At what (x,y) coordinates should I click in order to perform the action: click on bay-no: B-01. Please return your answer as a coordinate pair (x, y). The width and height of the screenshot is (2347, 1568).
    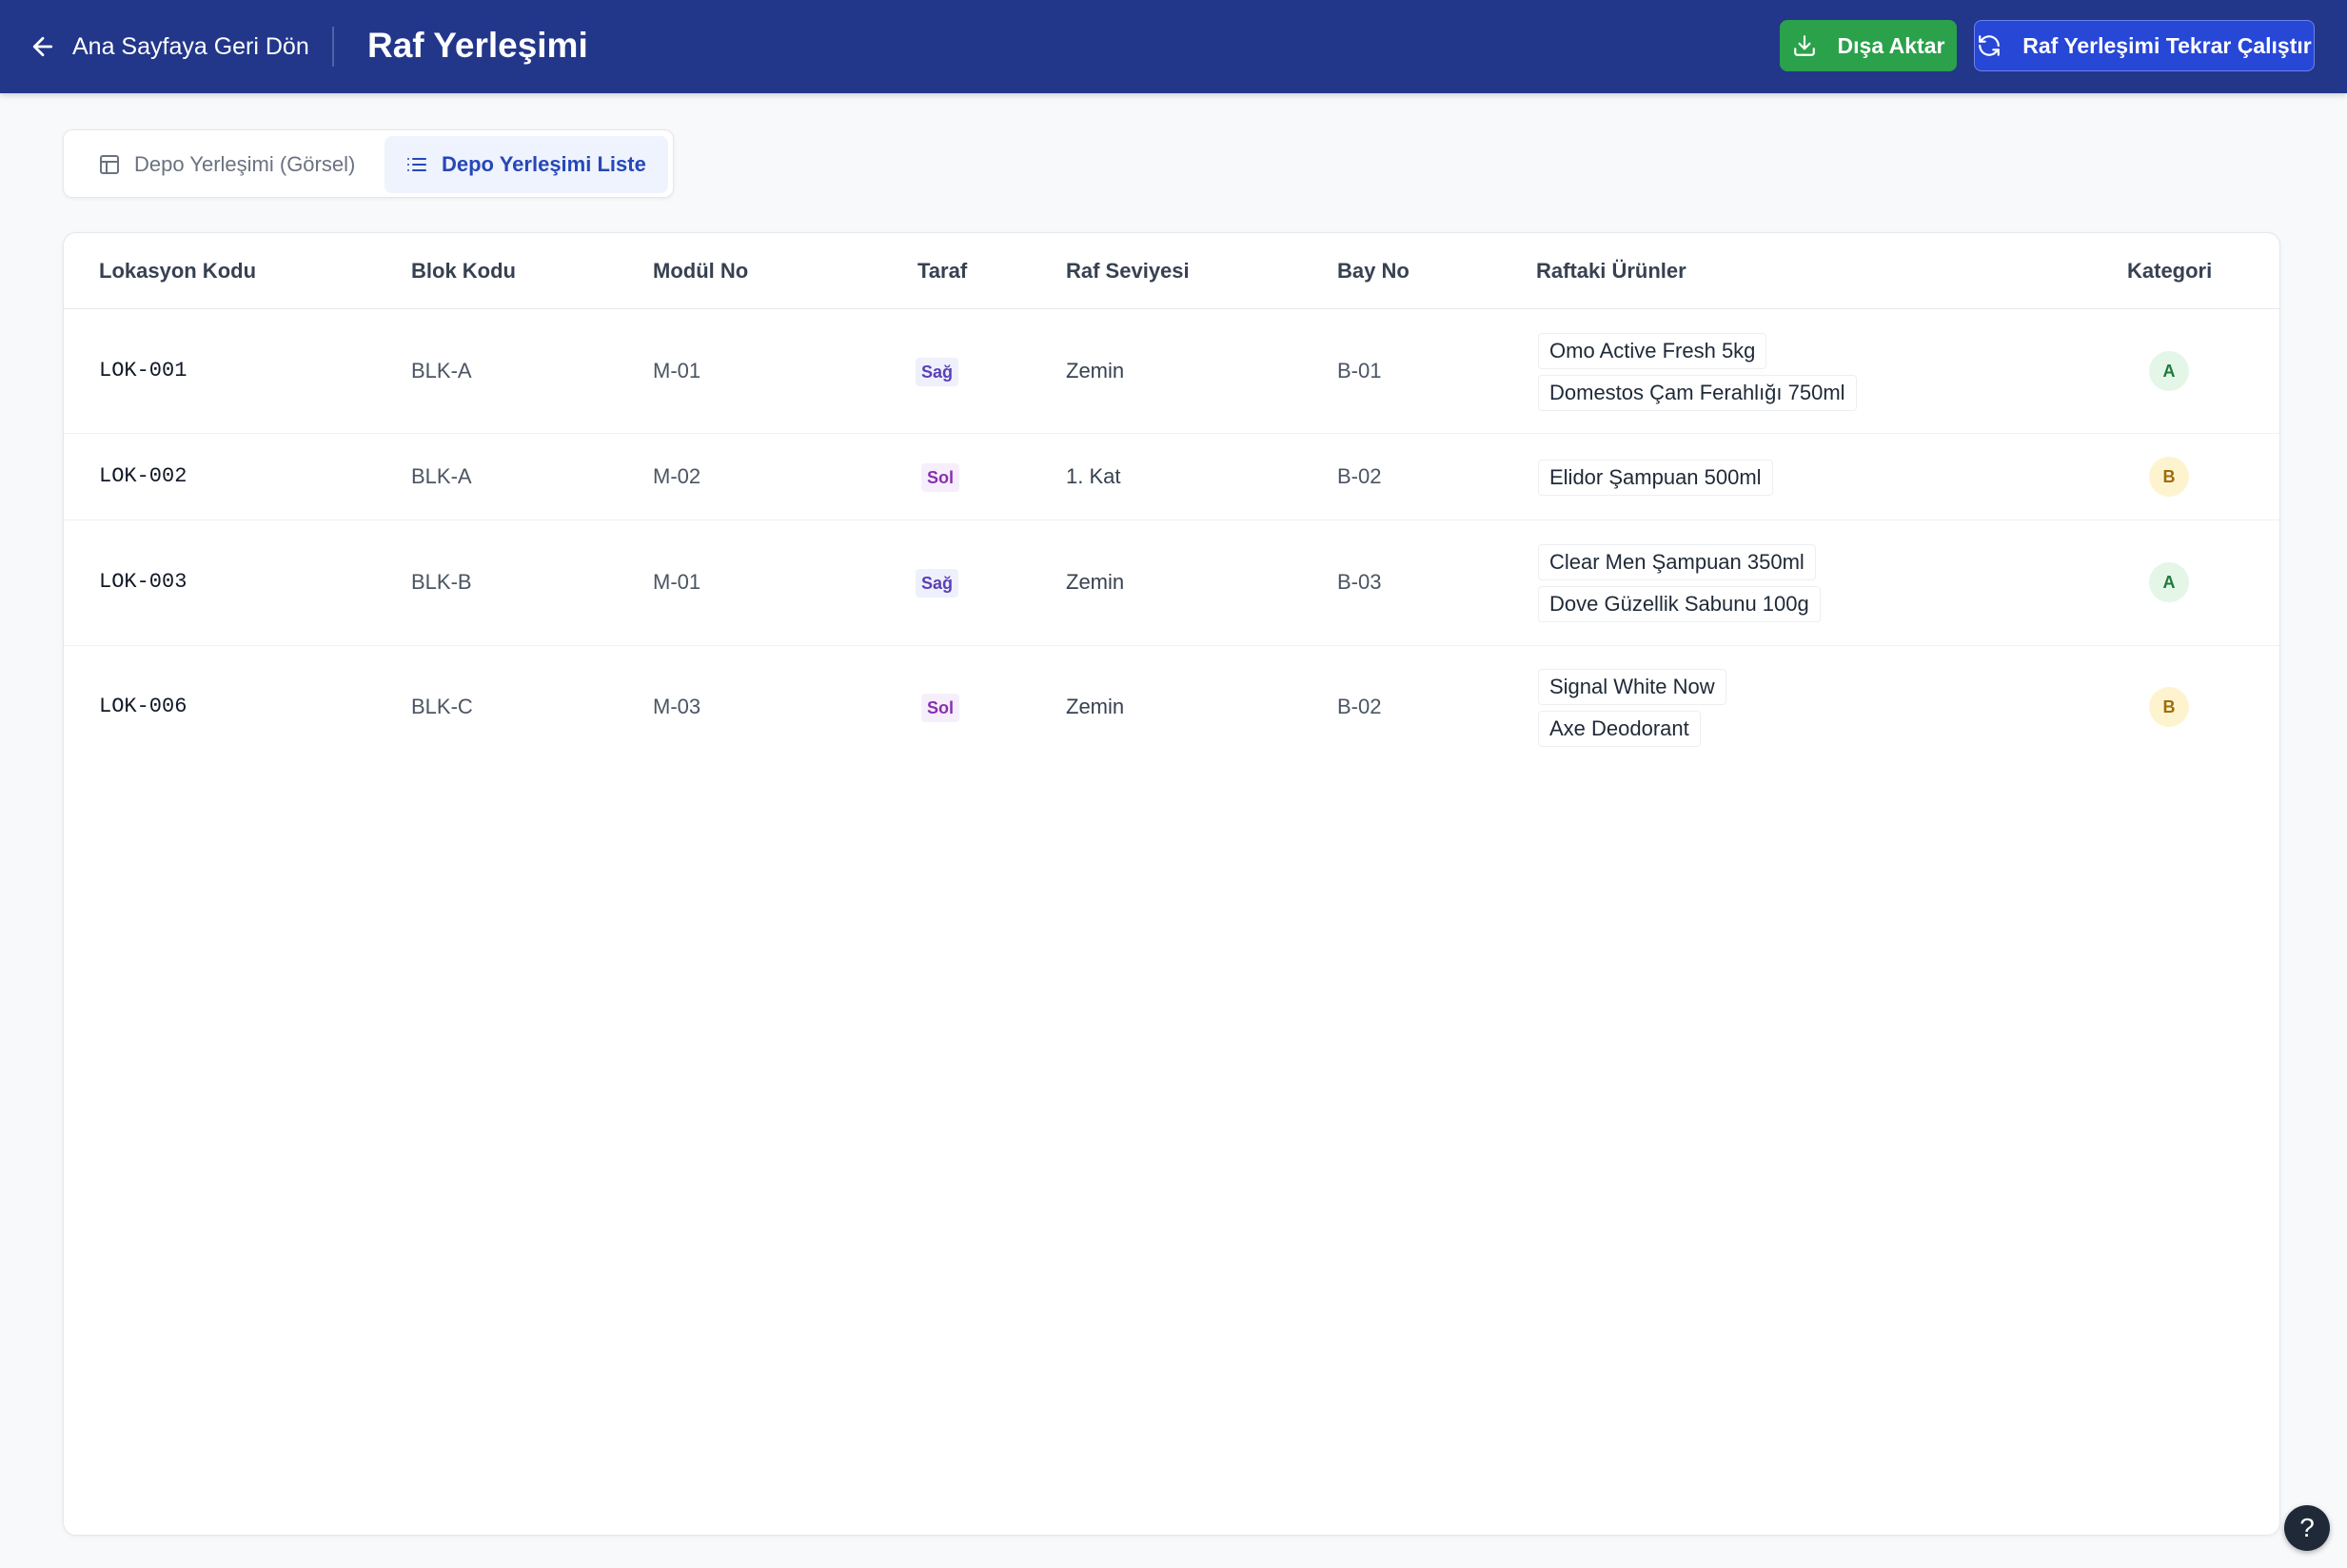
    Looking at the image, I should click on (1359, 370).